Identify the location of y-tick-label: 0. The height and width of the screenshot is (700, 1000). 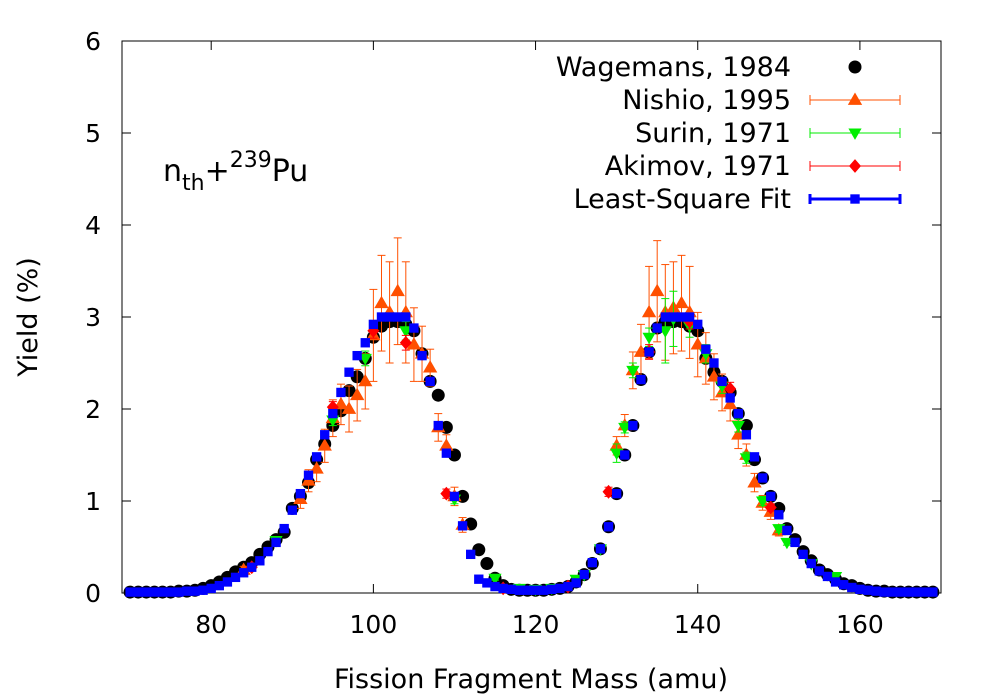
(93, 593).